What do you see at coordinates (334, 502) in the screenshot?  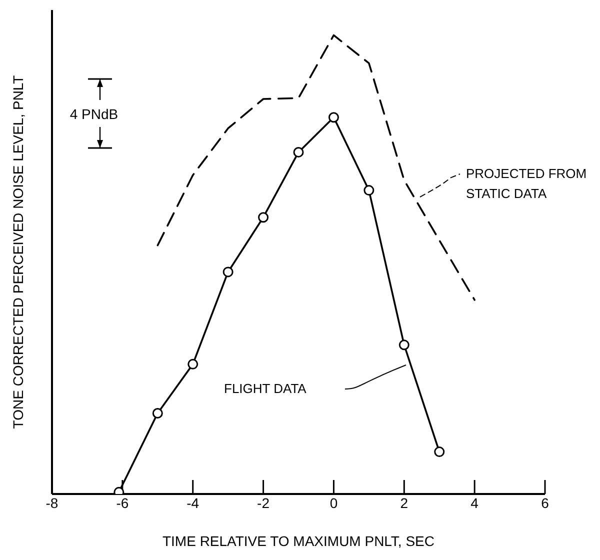 I see `x-tick-label: 0` at bounding box center [334, 502].